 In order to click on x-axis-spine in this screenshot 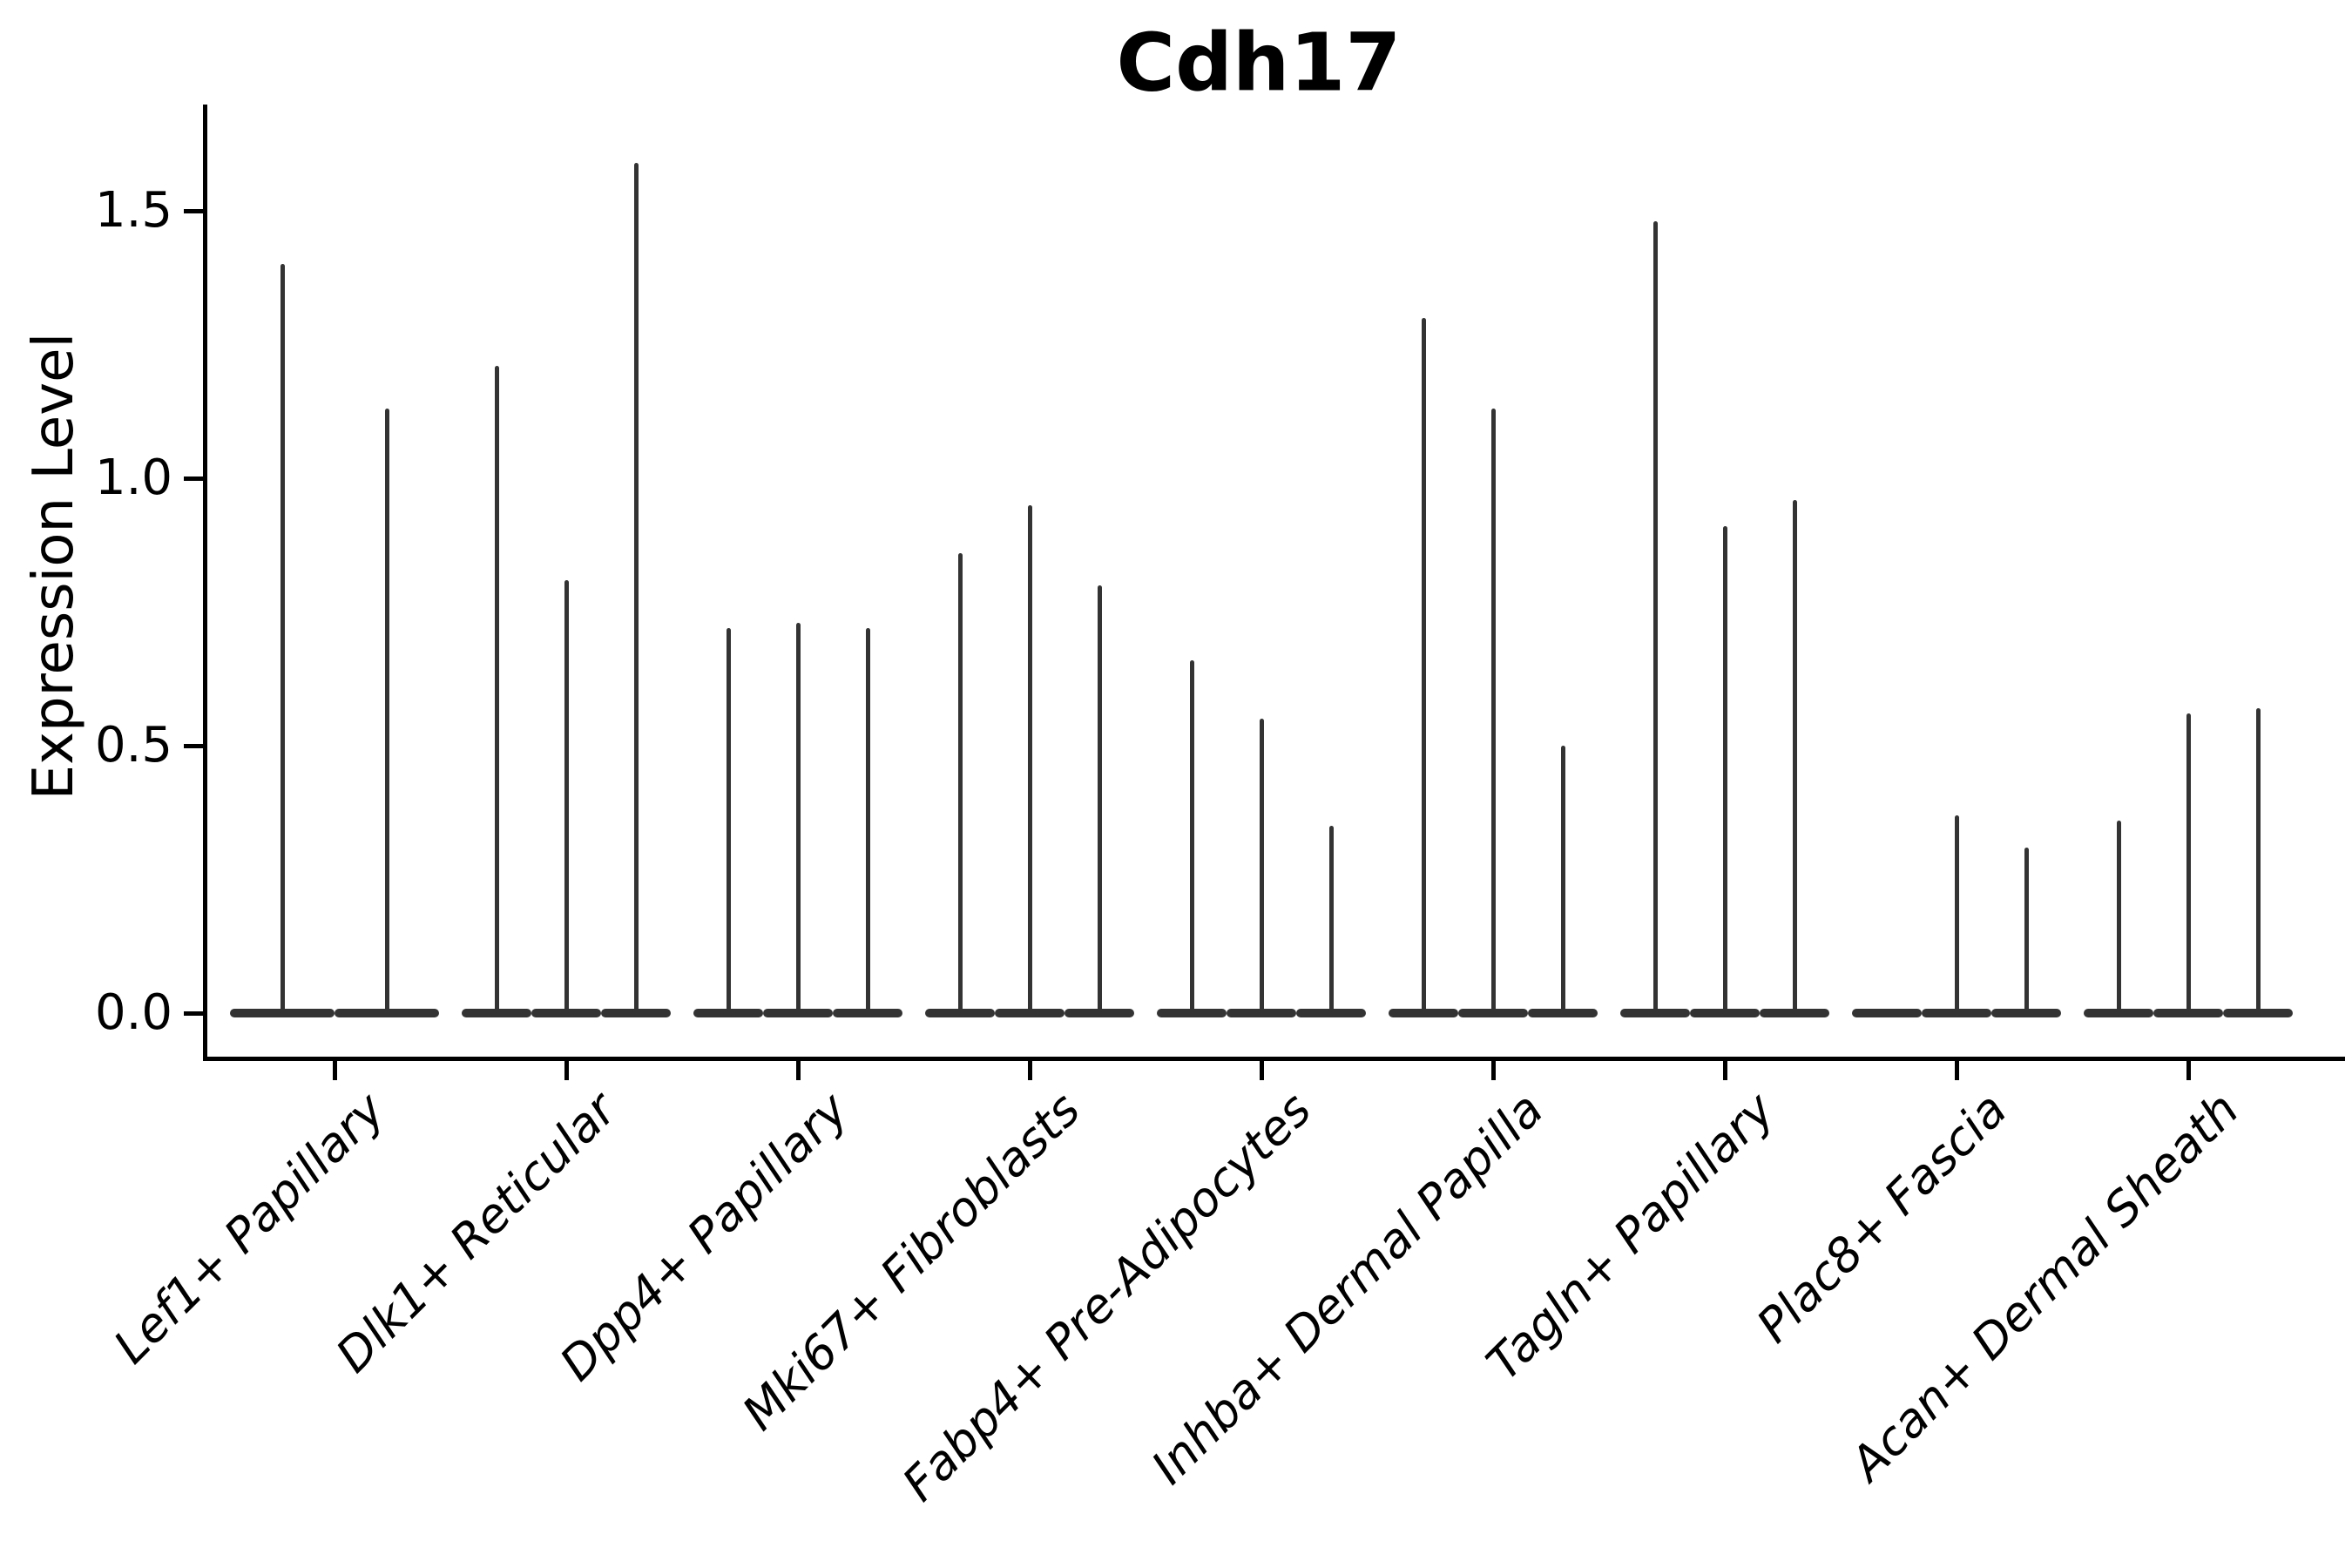, I will do `click(1274, 1059)`.